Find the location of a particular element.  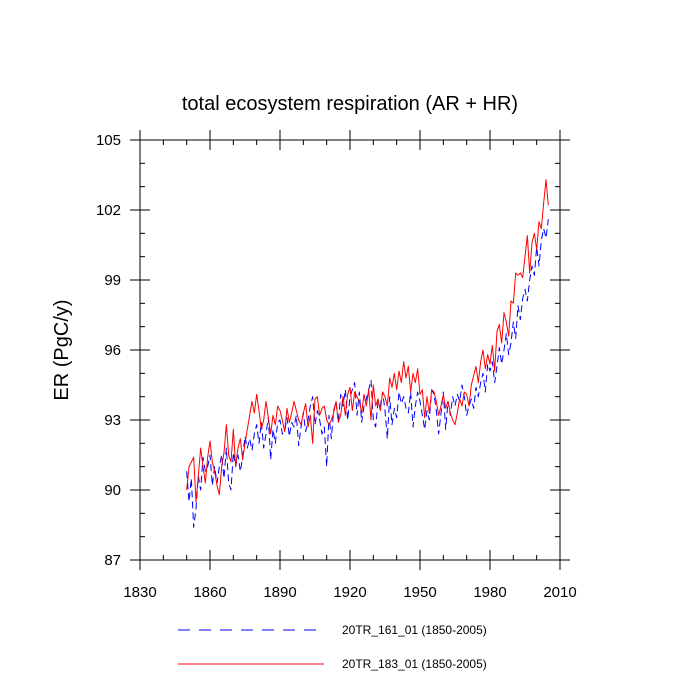

y-tick-label: 87 is located at coordinates (112, 560).